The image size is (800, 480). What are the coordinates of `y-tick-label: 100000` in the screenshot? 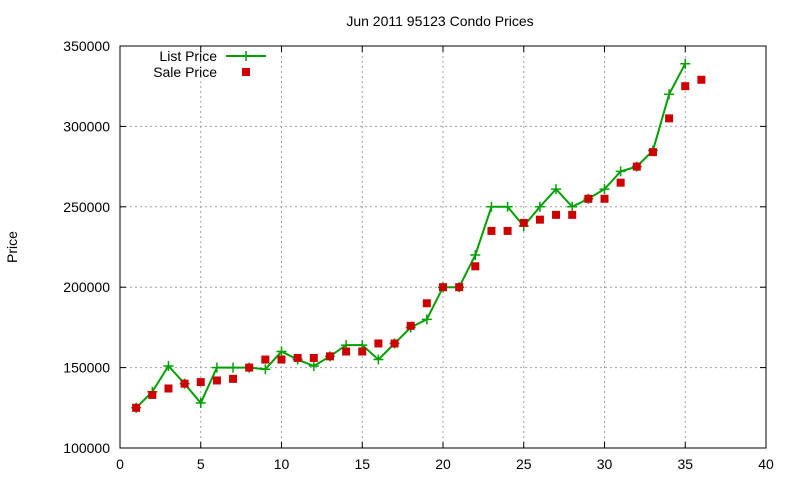 It's located at (86, 448).